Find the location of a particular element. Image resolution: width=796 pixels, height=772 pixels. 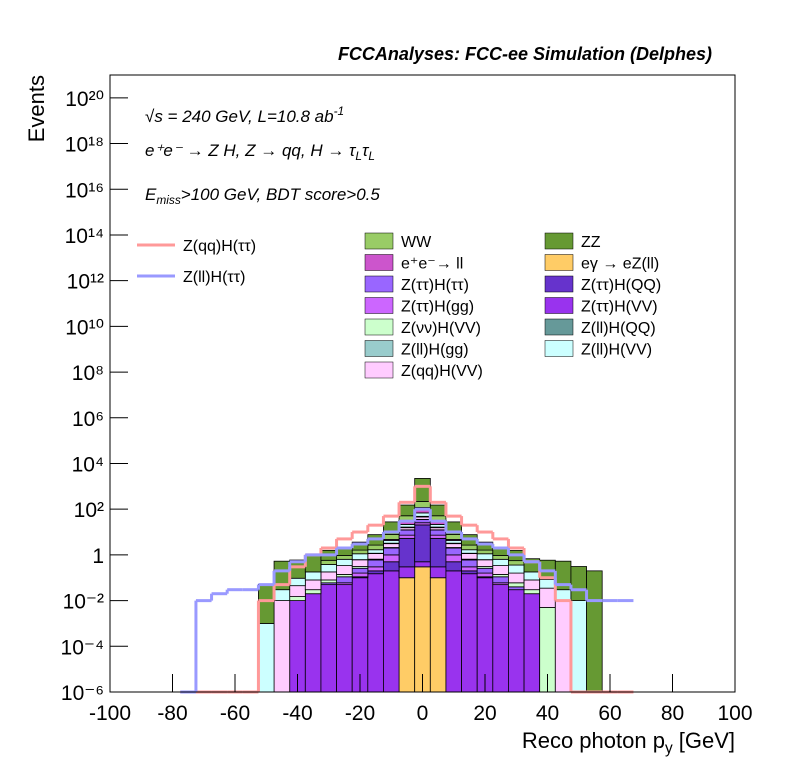

x-tick-label: -80 is located at coordinates (172, 713).